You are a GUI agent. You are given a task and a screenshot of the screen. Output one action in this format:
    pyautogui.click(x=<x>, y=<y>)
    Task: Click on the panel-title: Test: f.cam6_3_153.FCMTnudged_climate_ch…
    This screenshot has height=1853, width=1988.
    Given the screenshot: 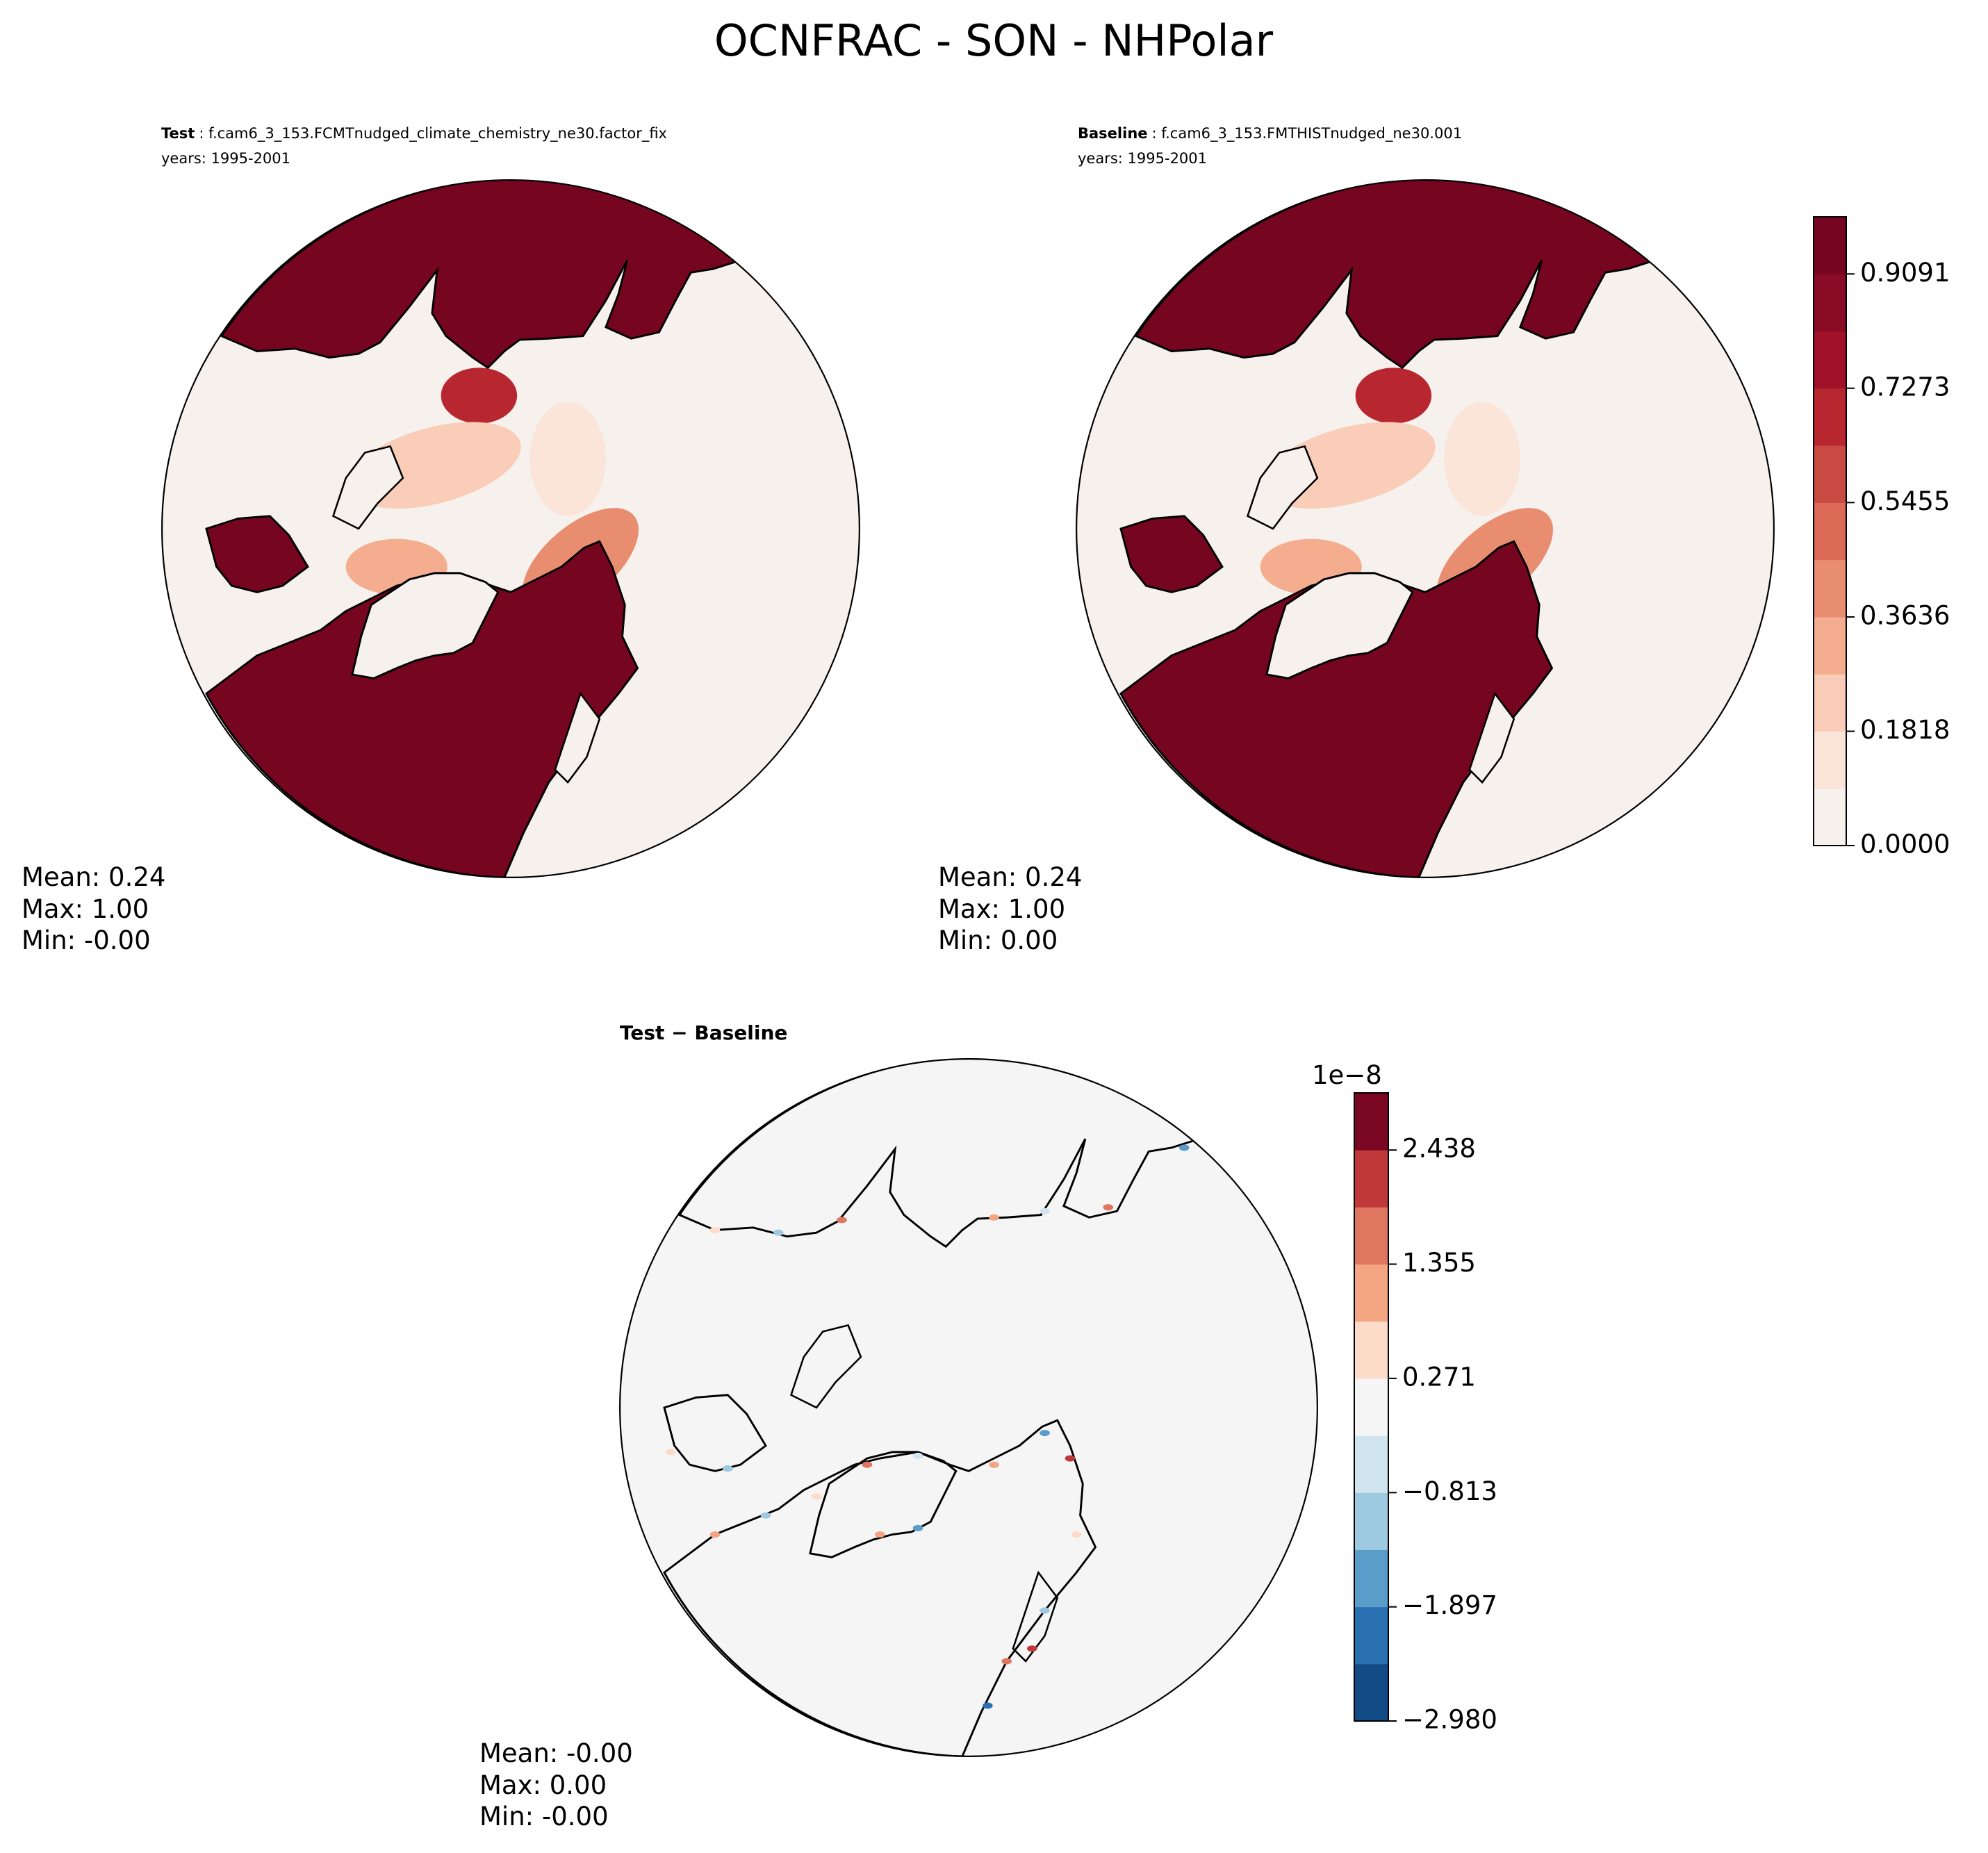 What is the action you would take?
    pyautogui.click(x=414, y=133)
    